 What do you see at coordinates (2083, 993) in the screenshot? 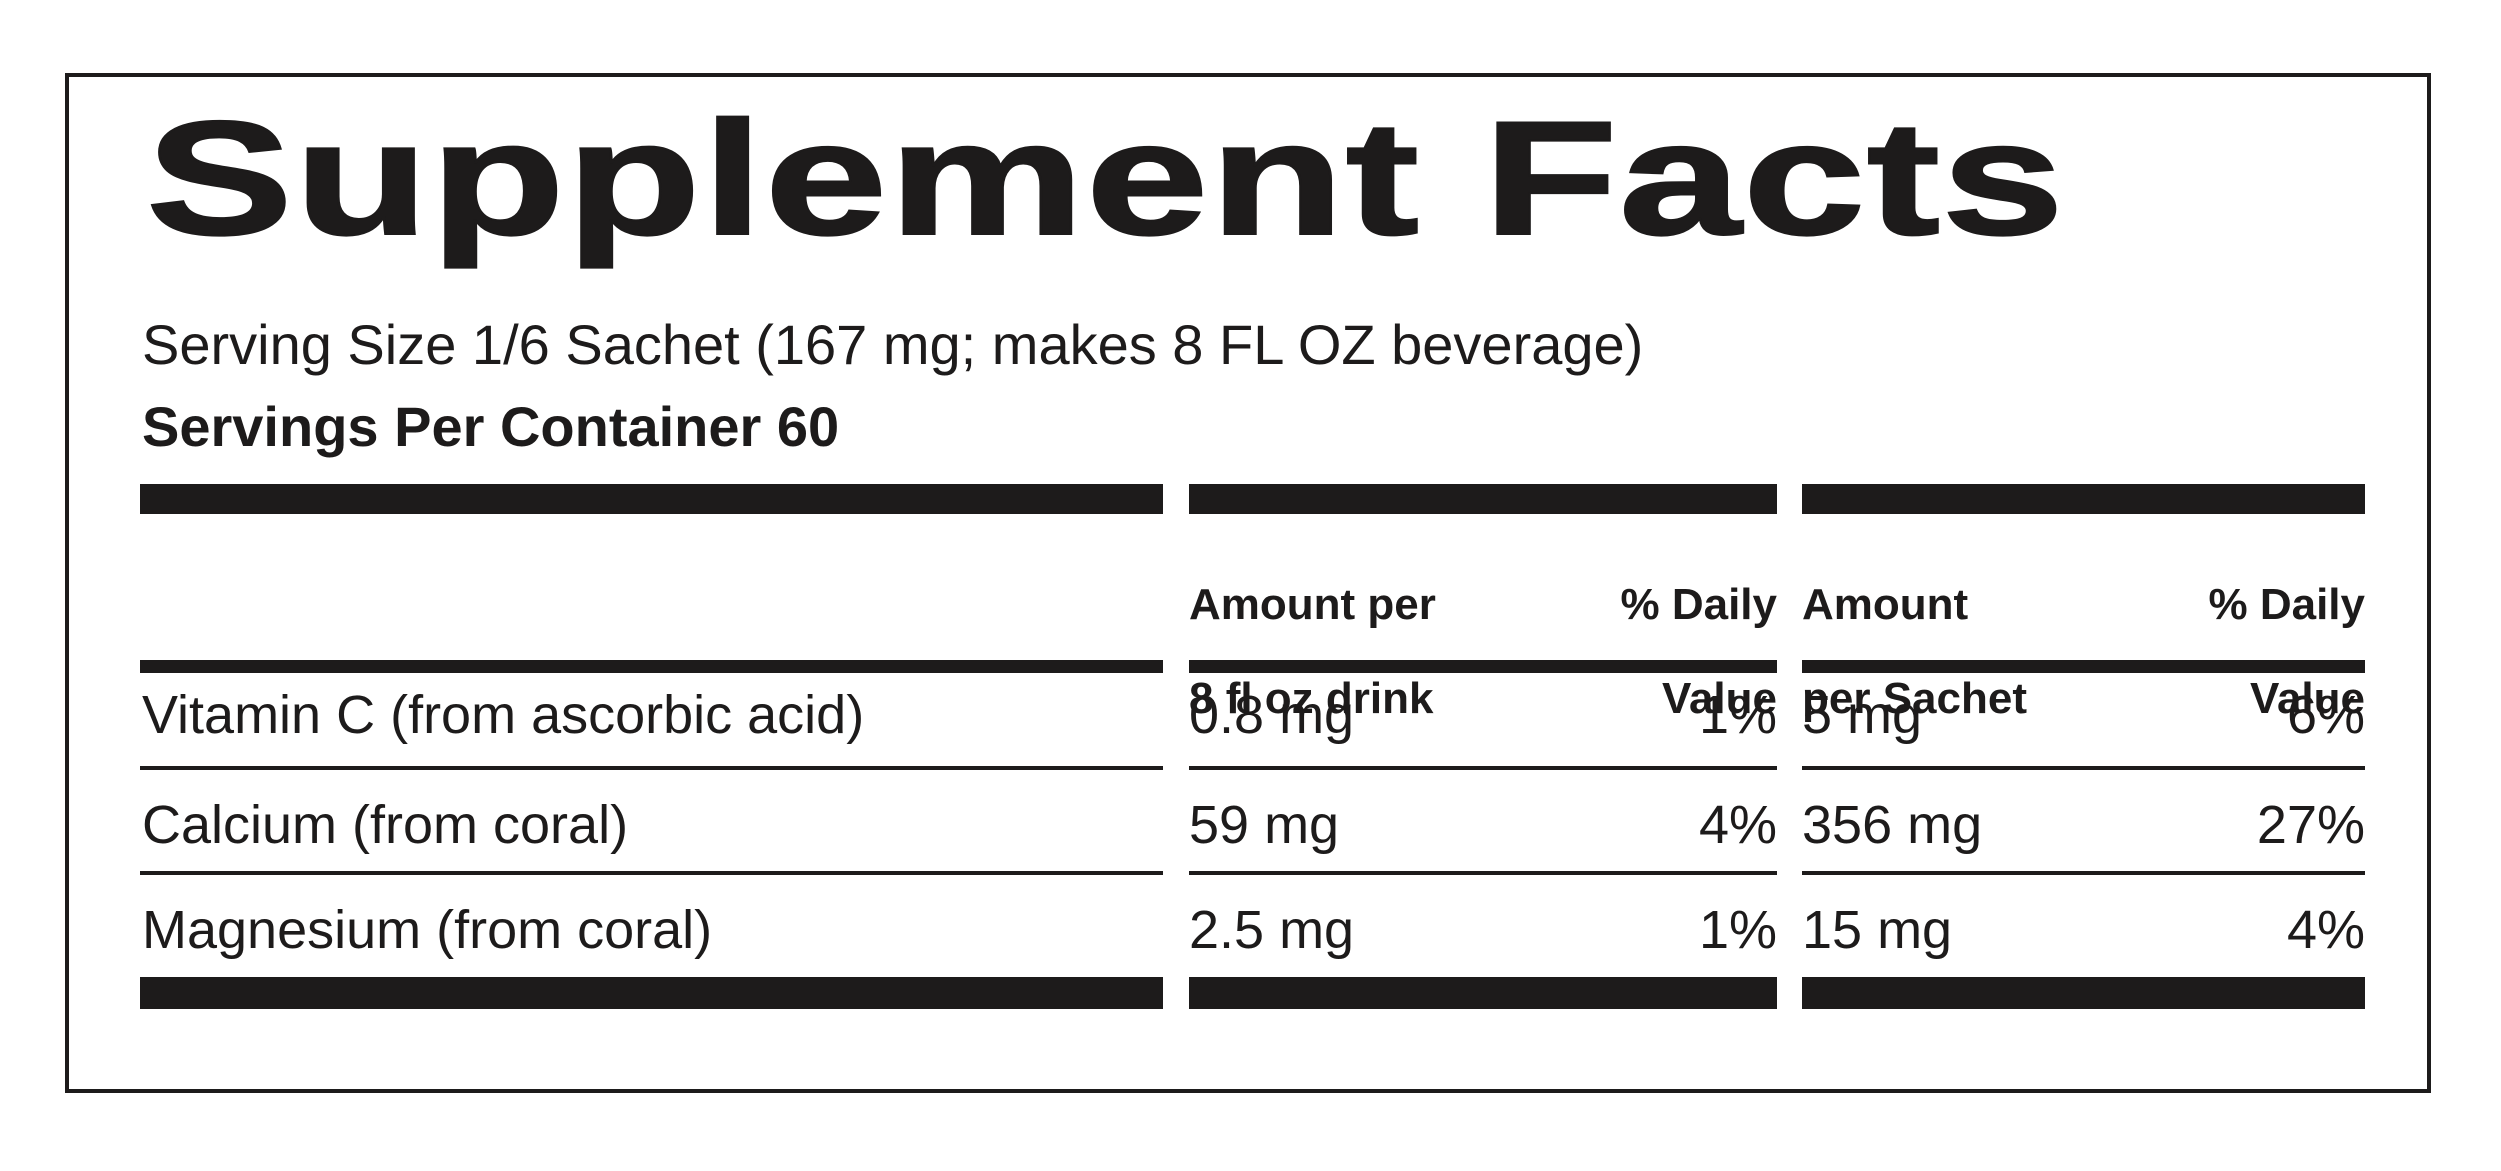
I see `bottom-separator-bar-segment-right` at bounding box center [2083, 993].